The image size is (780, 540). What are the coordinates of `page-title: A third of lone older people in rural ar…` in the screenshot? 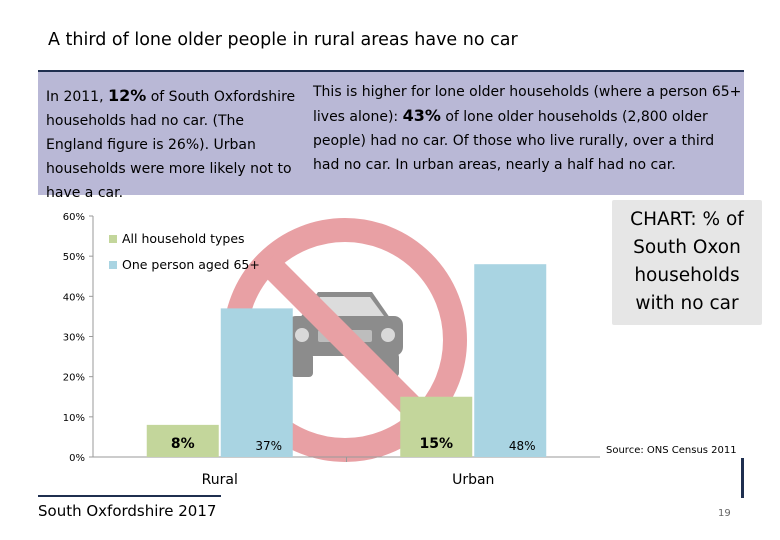 It's located at (283, 40).